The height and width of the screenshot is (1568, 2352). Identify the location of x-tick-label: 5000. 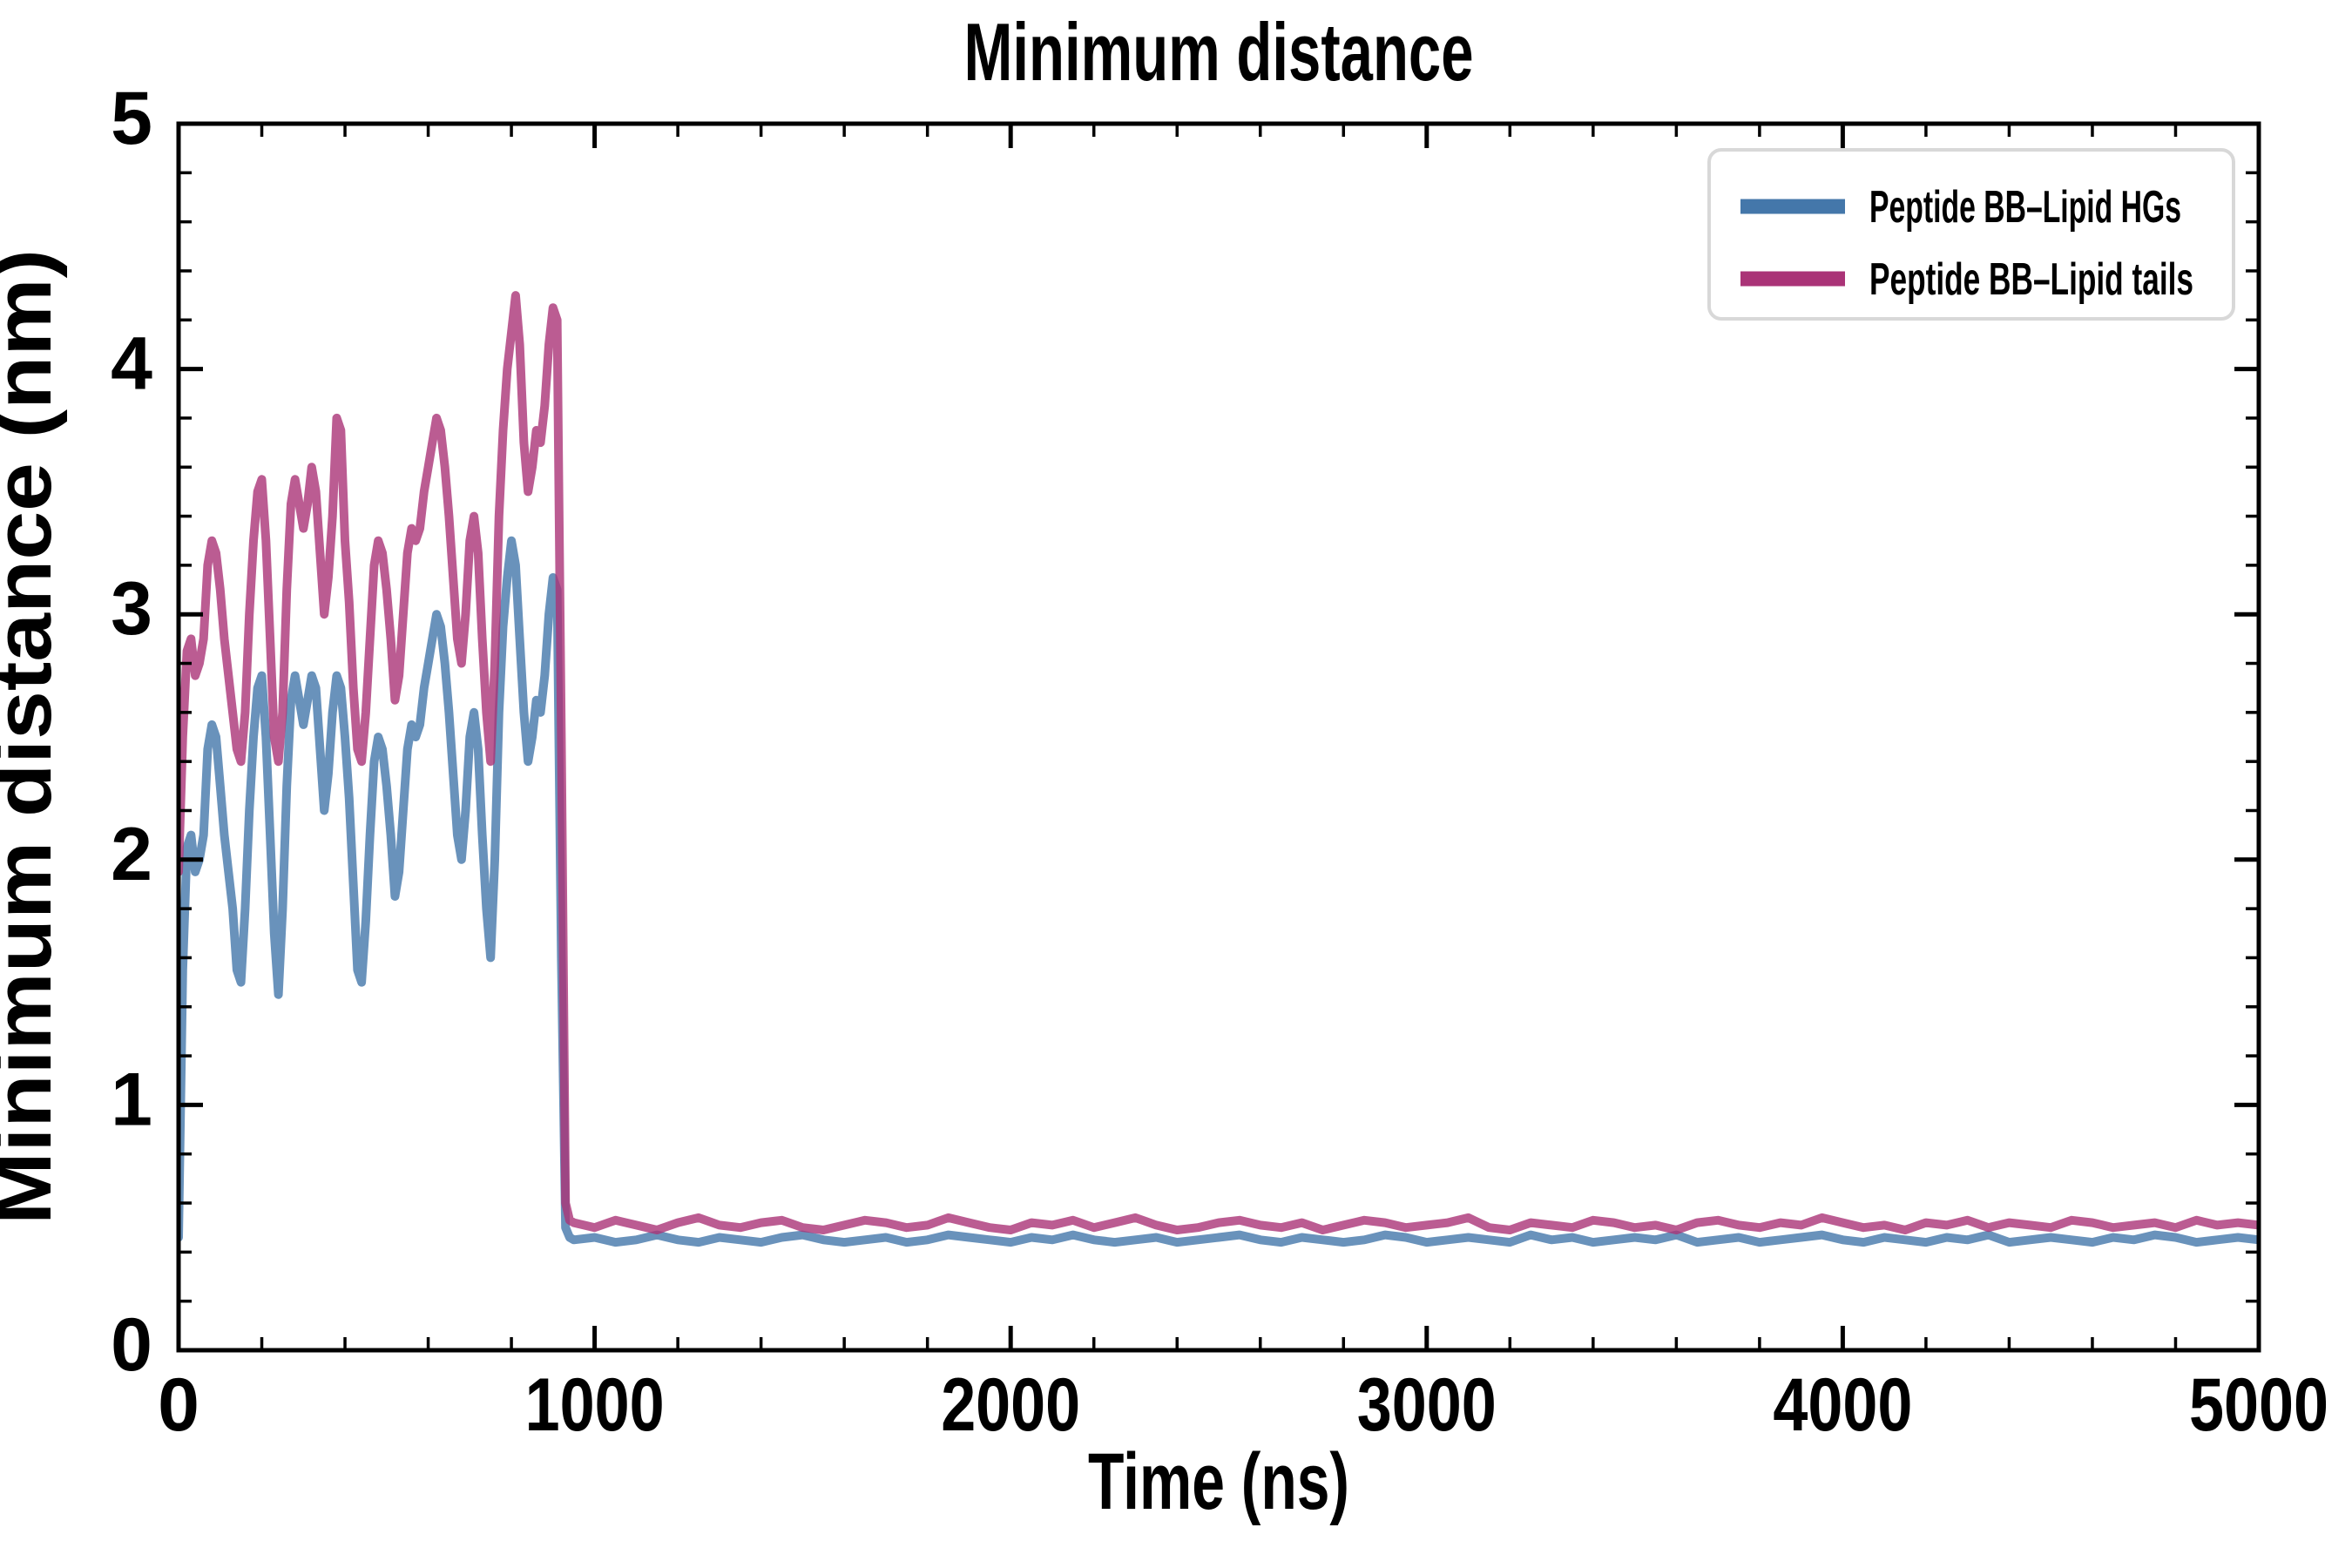
(2259, 1405).